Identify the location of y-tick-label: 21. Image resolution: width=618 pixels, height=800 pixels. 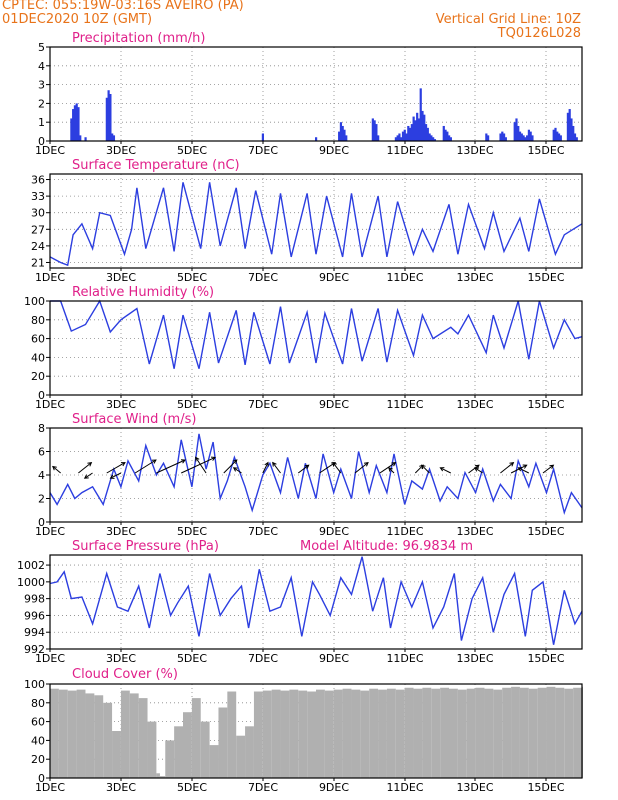
(38, 262).